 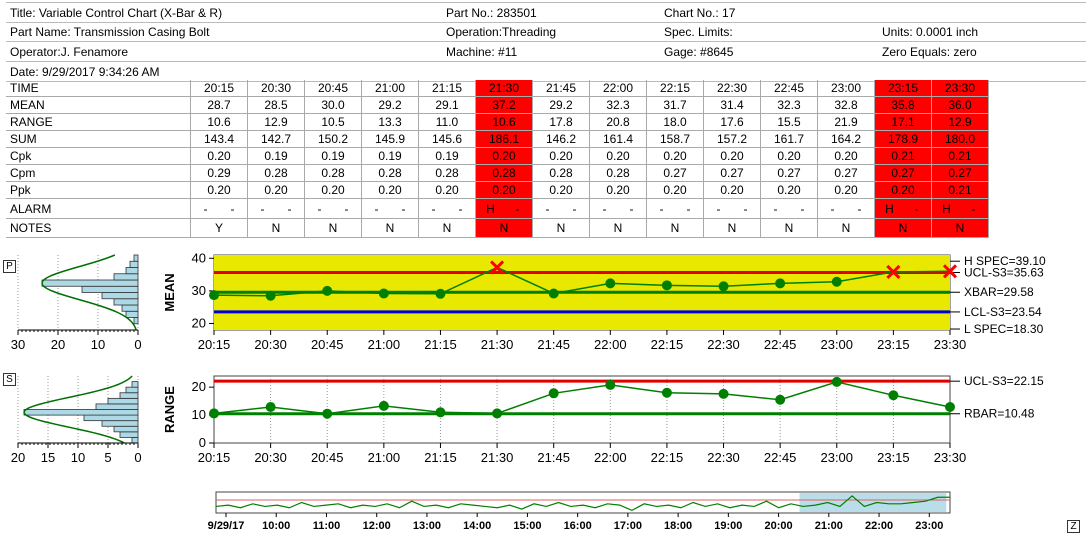 What do you see at coordinates (553, 457) in the screenshot?
I see `x-tick-label: 21:45` at bounding box center [553, 457].